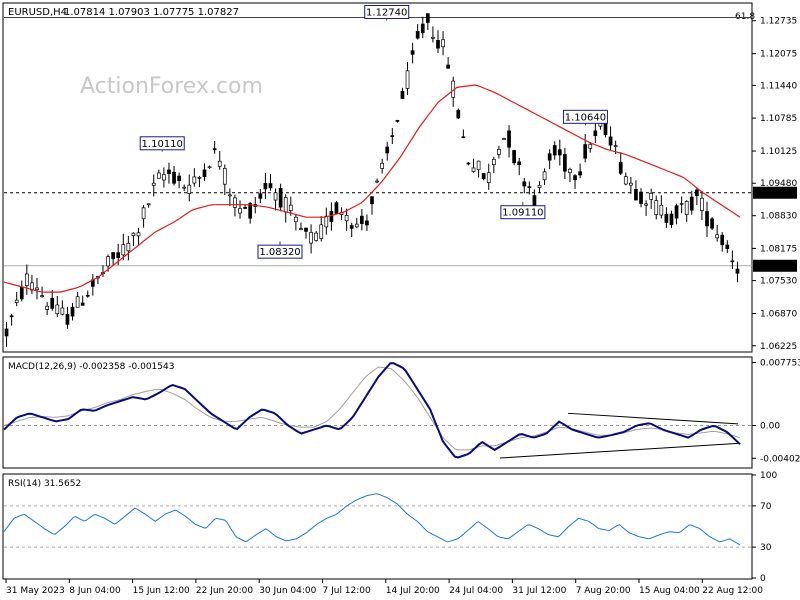  Describe the element at coordinates (778, 217) in the screenshot. I see `y-tick-label: 1.08830` at that location.